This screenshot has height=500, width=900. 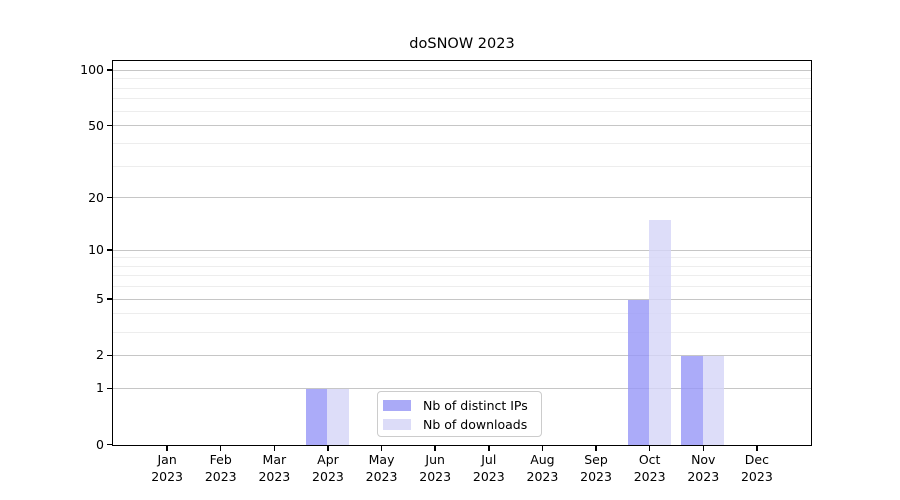 I want to click on x-tick-label-oct: Oct 2023, so click(x=649, y=468).